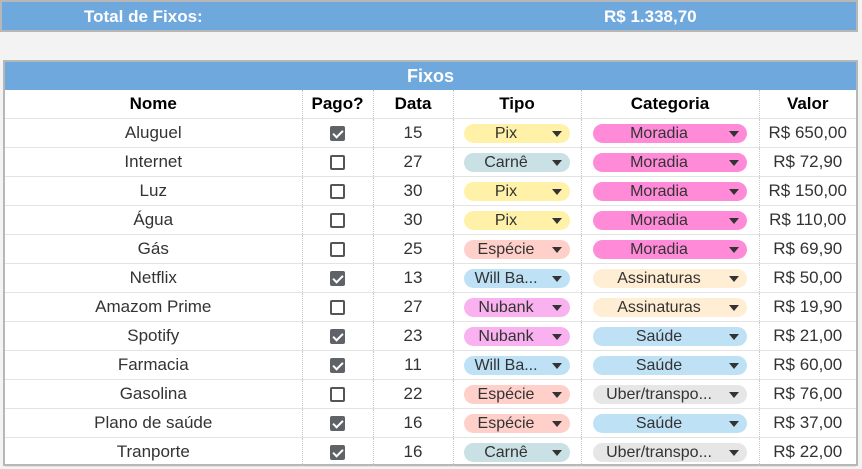  What do you see at coordinates (413, 278) in the screenshot?
I see `cell-data: 13` at bounding box center [413, 278].